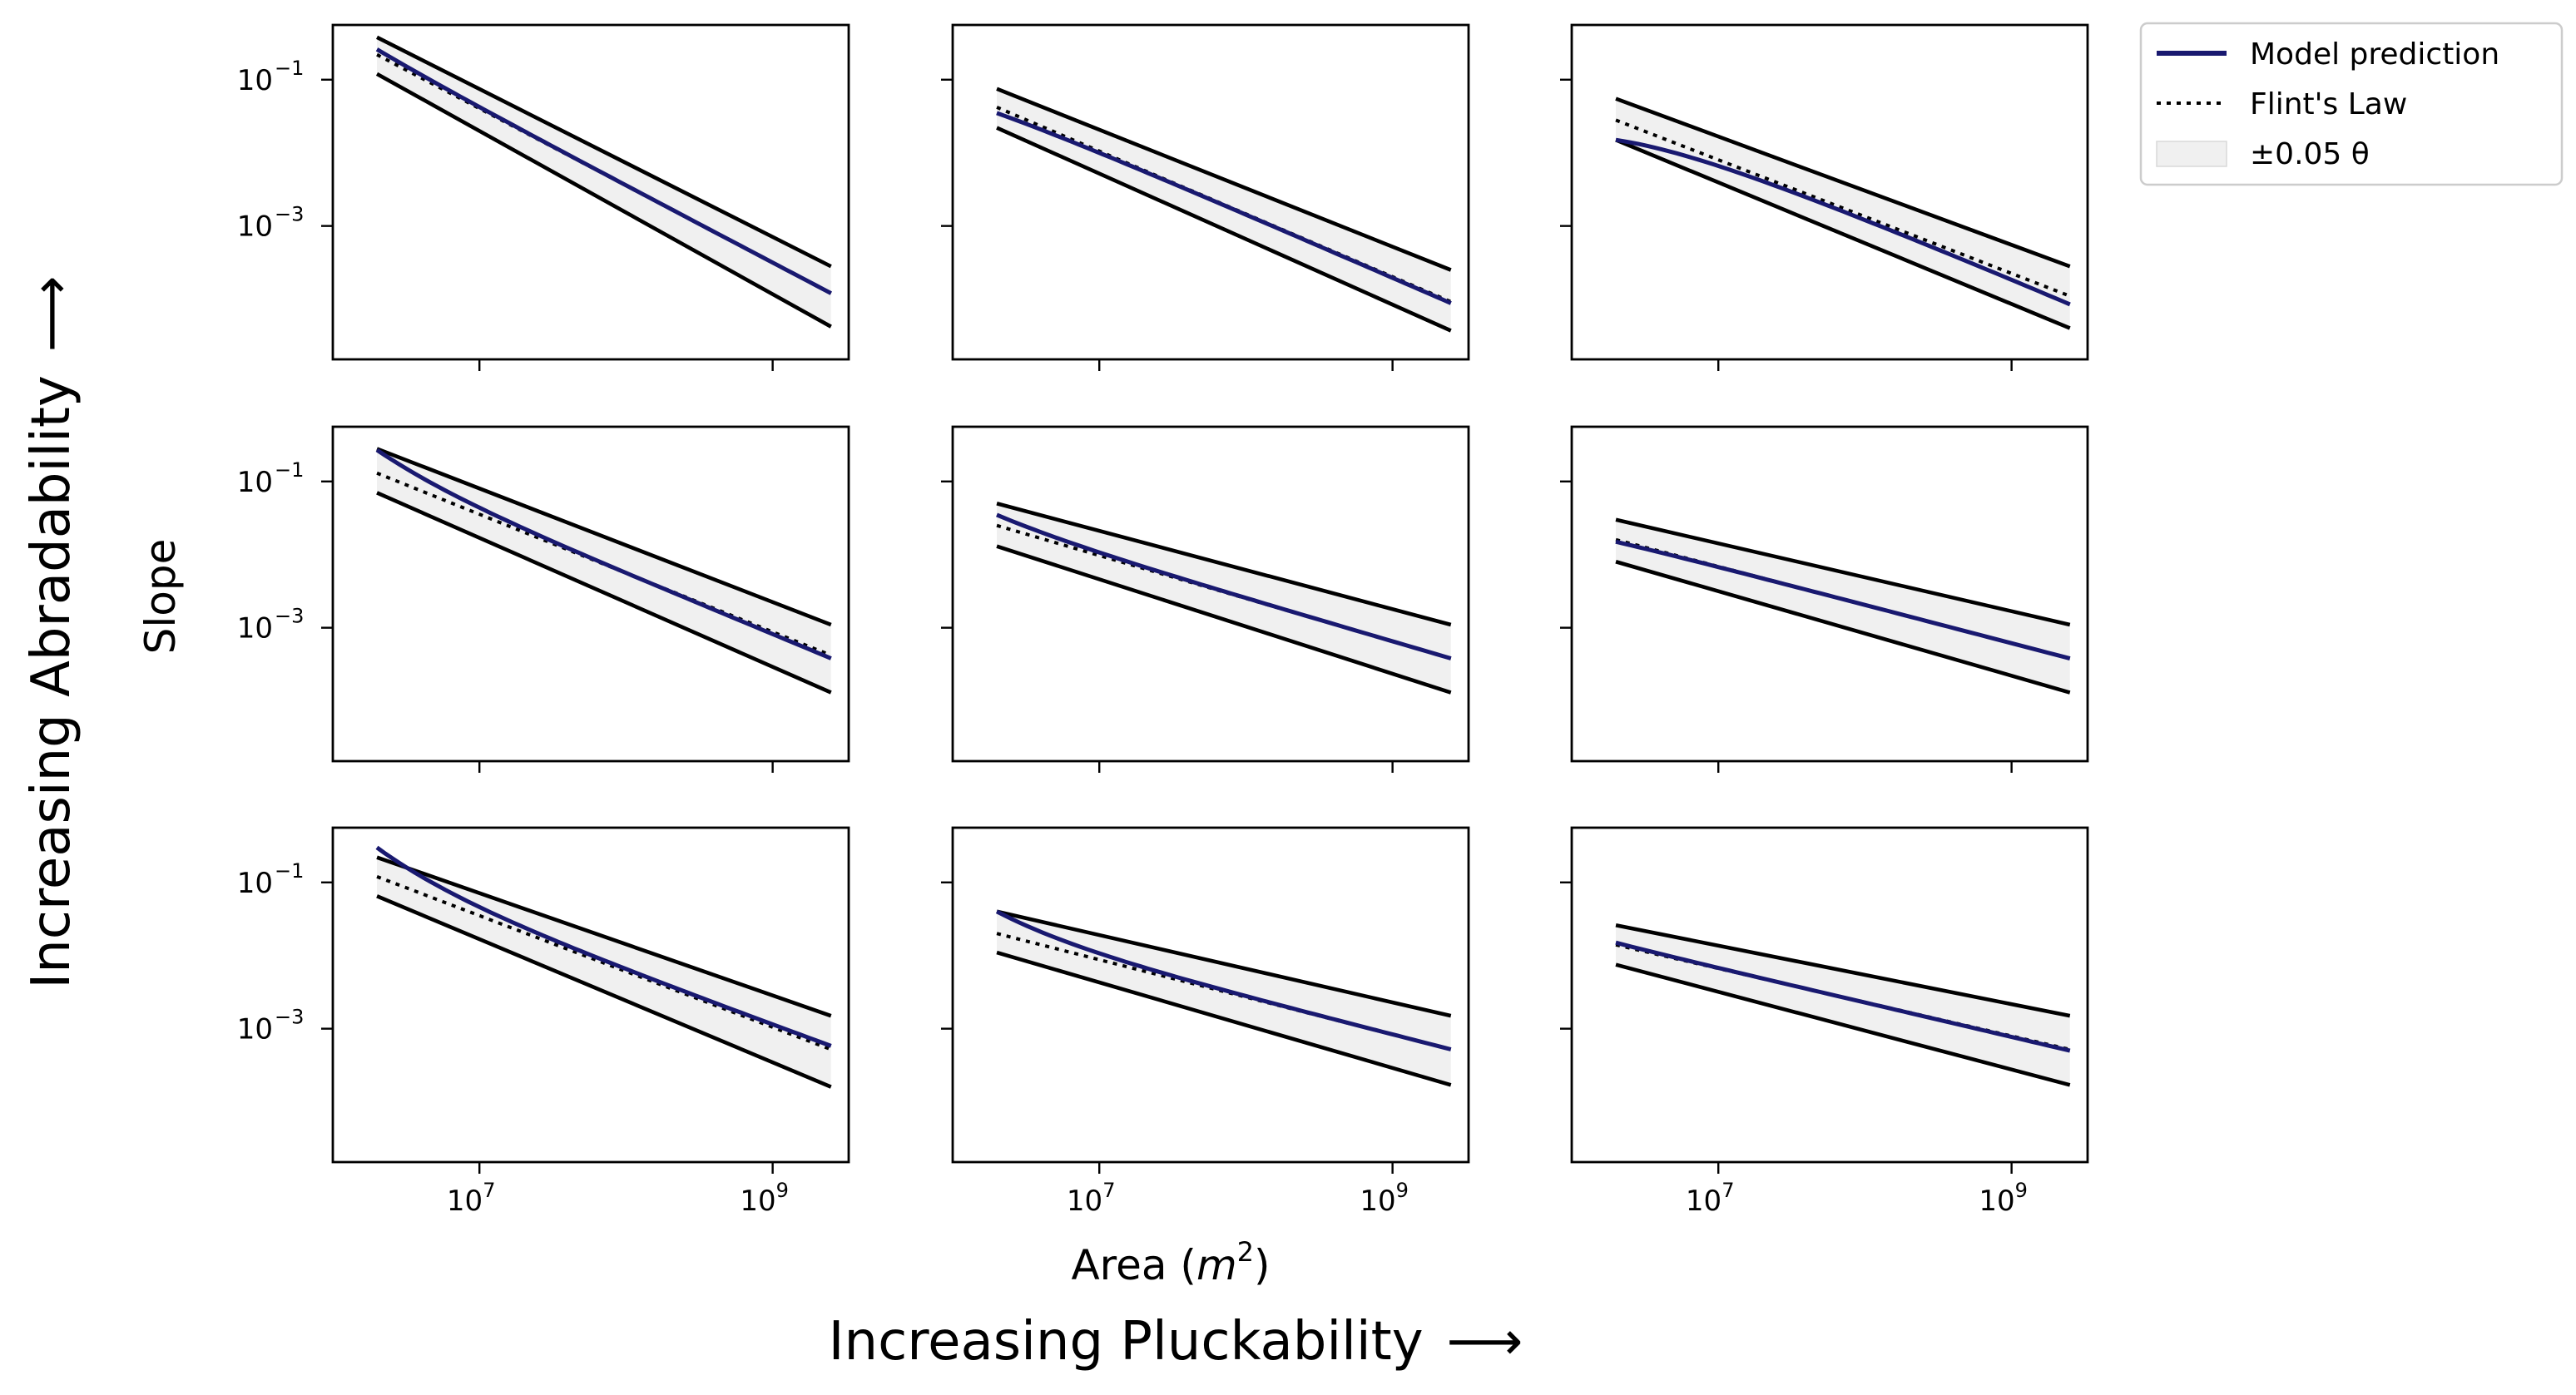 The image size is (2576, 1395). I want to click on panel-r1-c1: 10−110−3, so click(543, 197).